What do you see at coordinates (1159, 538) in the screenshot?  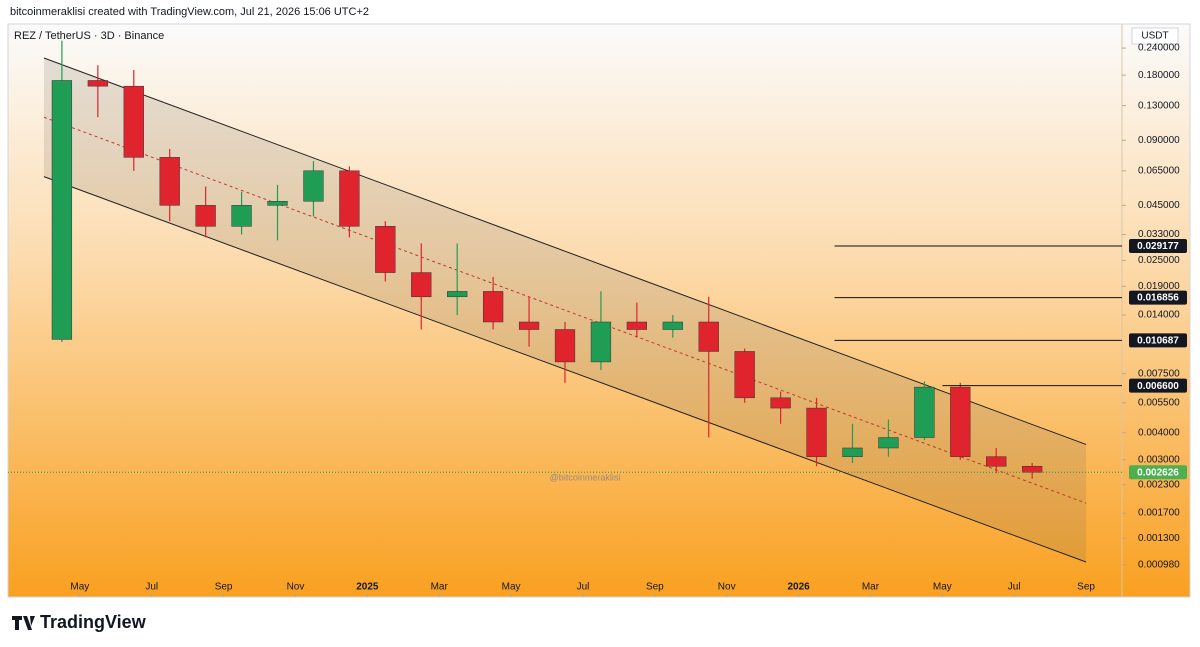 I see `y-tick-label: 0.001300` at bounding box center [1159, 538].